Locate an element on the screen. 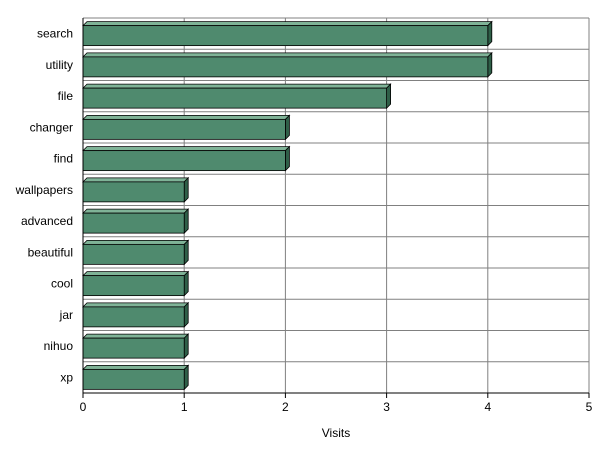  category-label-search: search is located at coordinates (55, 34).